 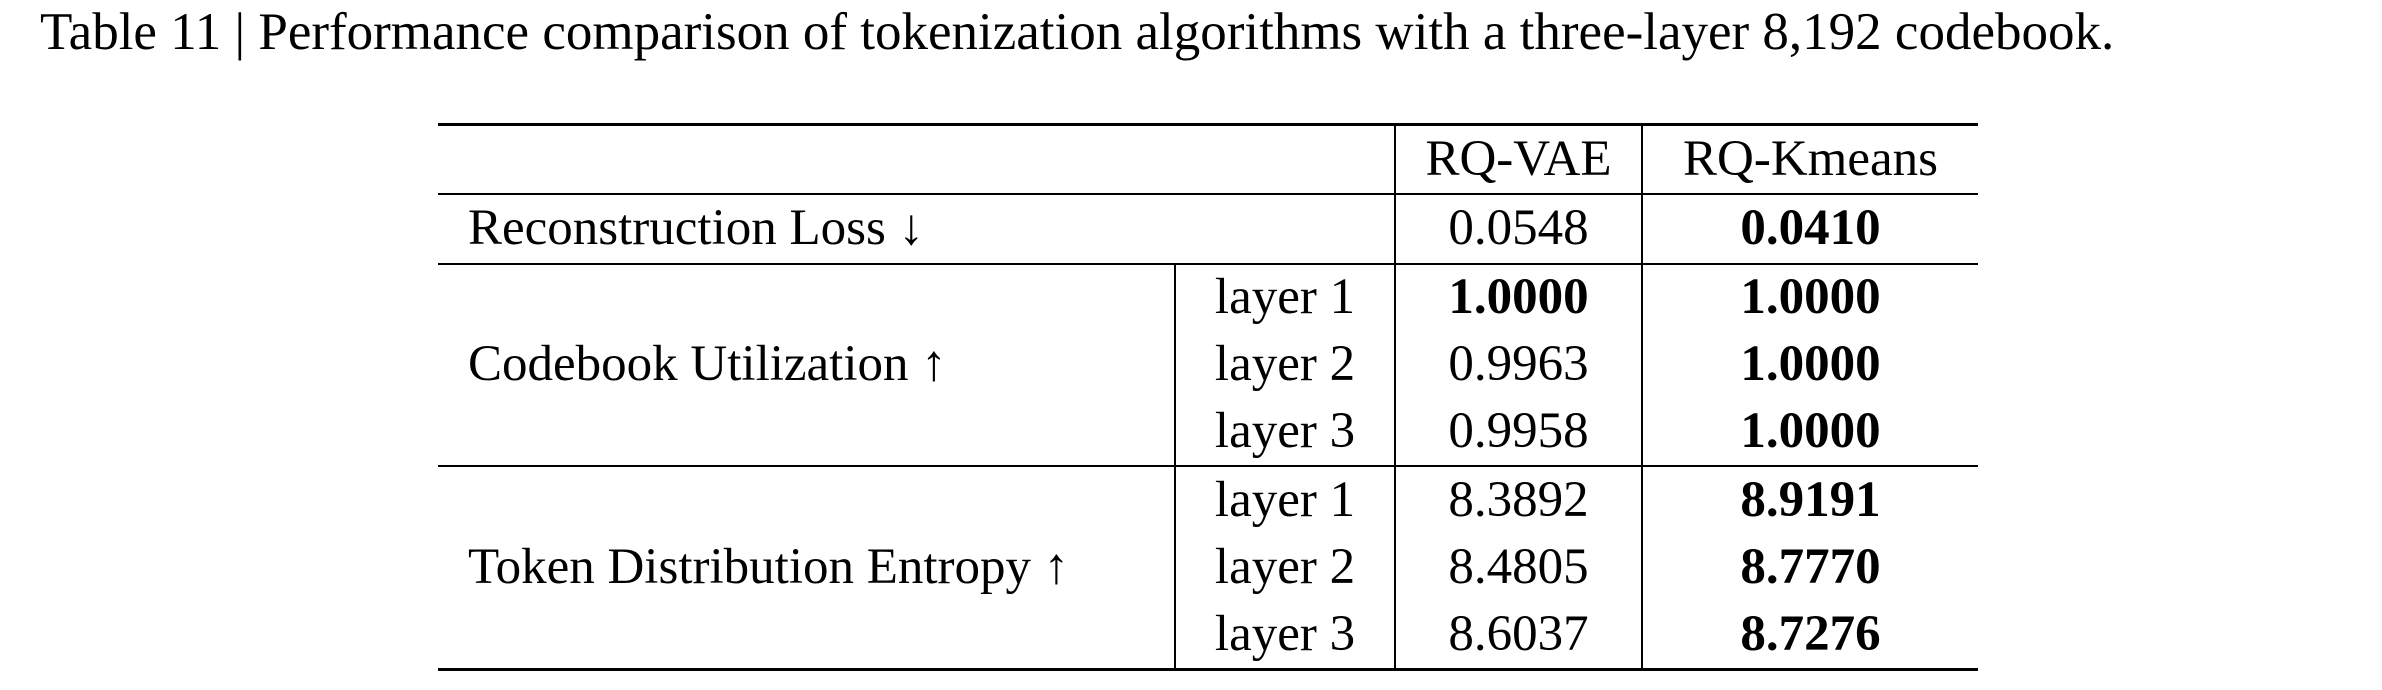 I want to click on table-row-entropy-layer2: layer 2 8.4805 8.7770, so click(x=1208, y=567).